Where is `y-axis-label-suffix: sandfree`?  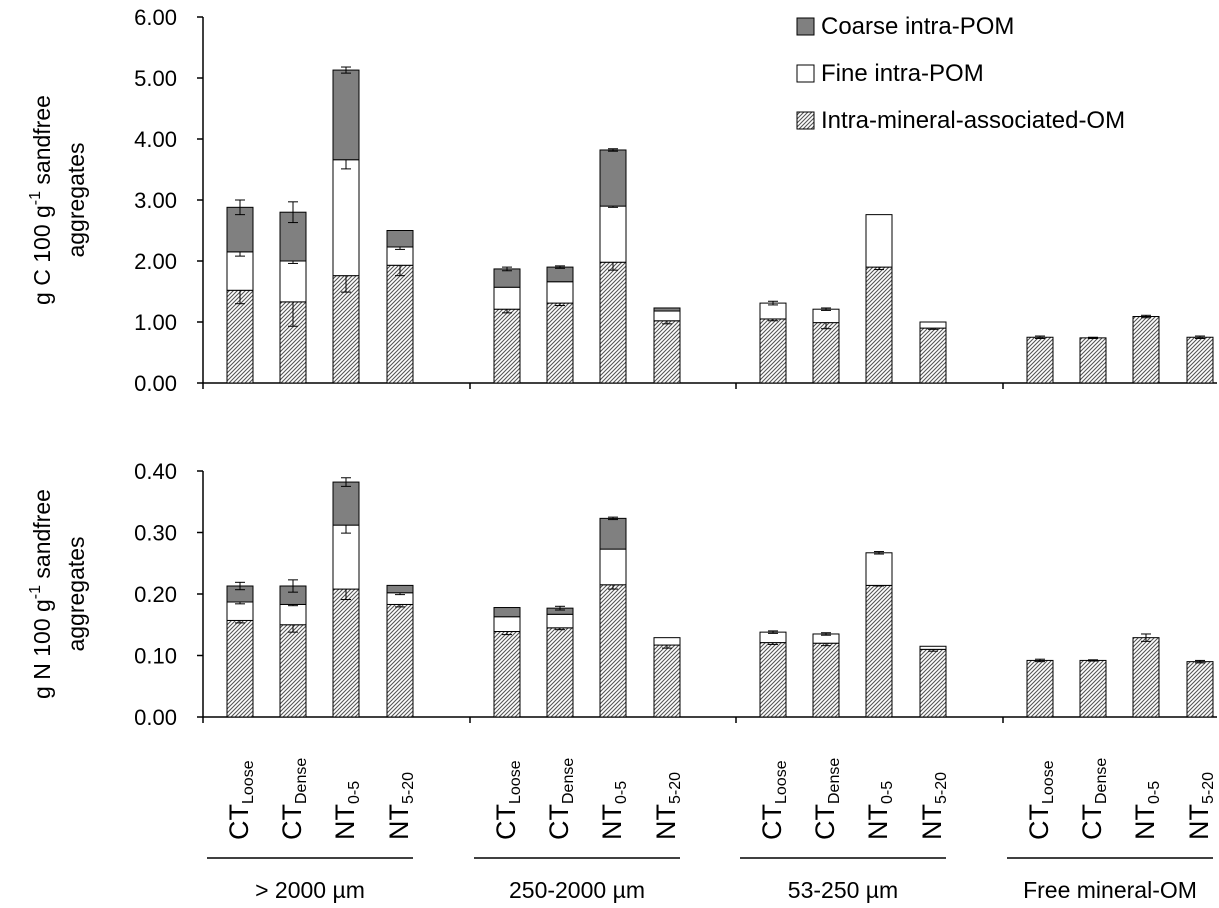 y-axis-label-suffix: sandfree is located at coordinates (42, 537).